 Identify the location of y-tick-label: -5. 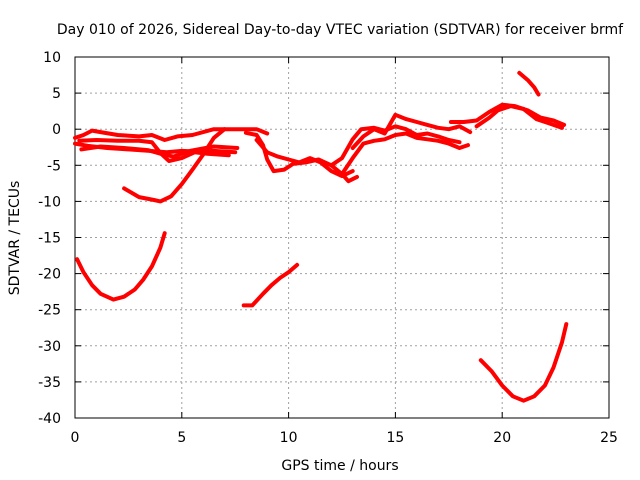
(54, 166).